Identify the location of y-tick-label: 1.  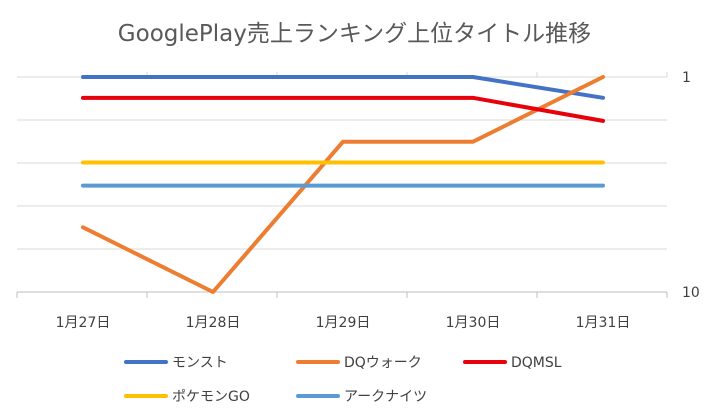
(686, 78).